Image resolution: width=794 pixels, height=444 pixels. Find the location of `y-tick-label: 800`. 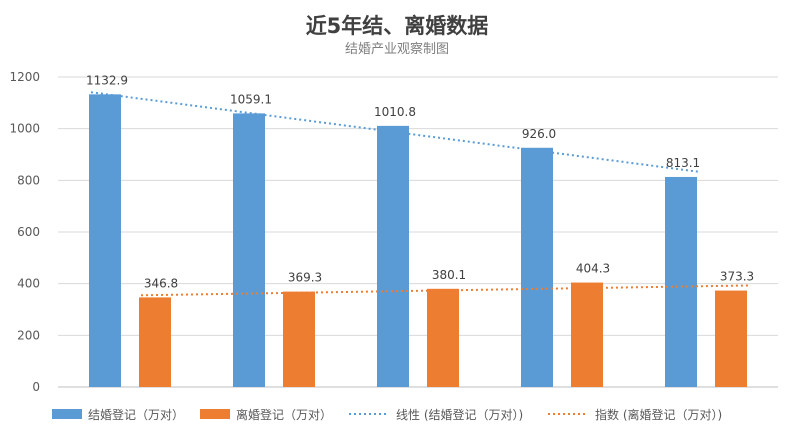

y-tick-label: 800 is located at coordinates (28, 180).